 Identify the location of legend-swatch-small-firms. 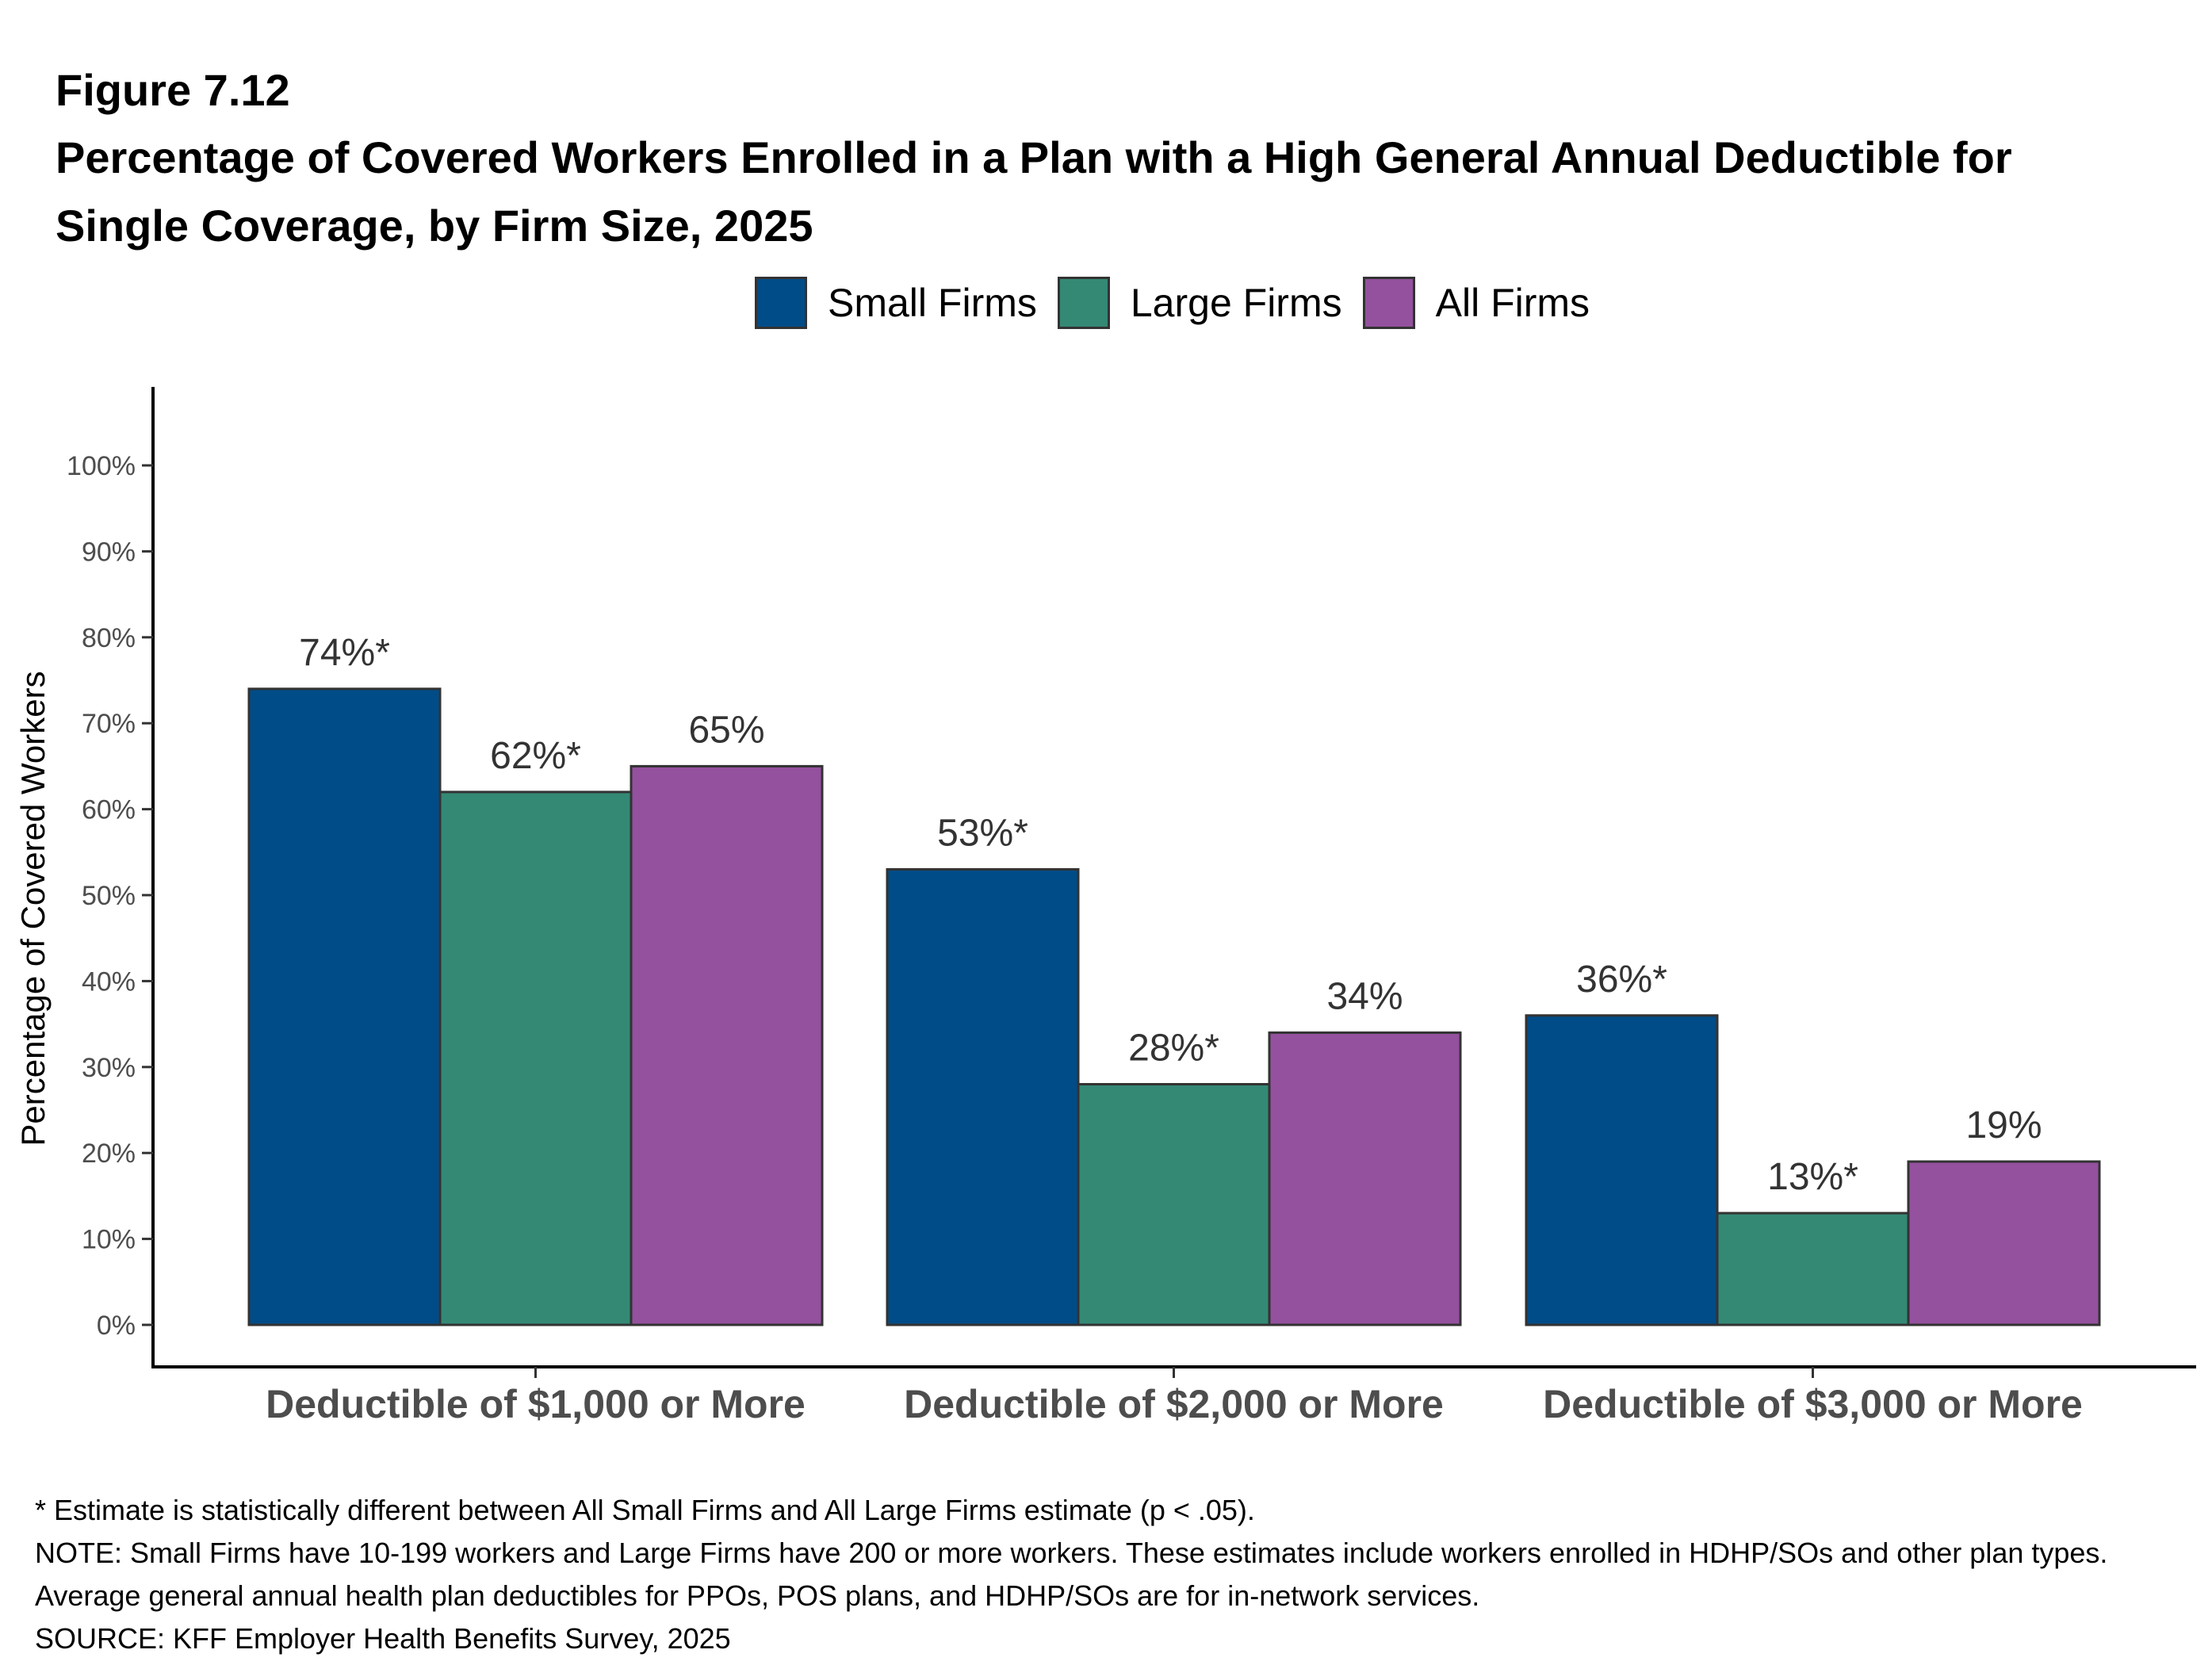
(781, 303).